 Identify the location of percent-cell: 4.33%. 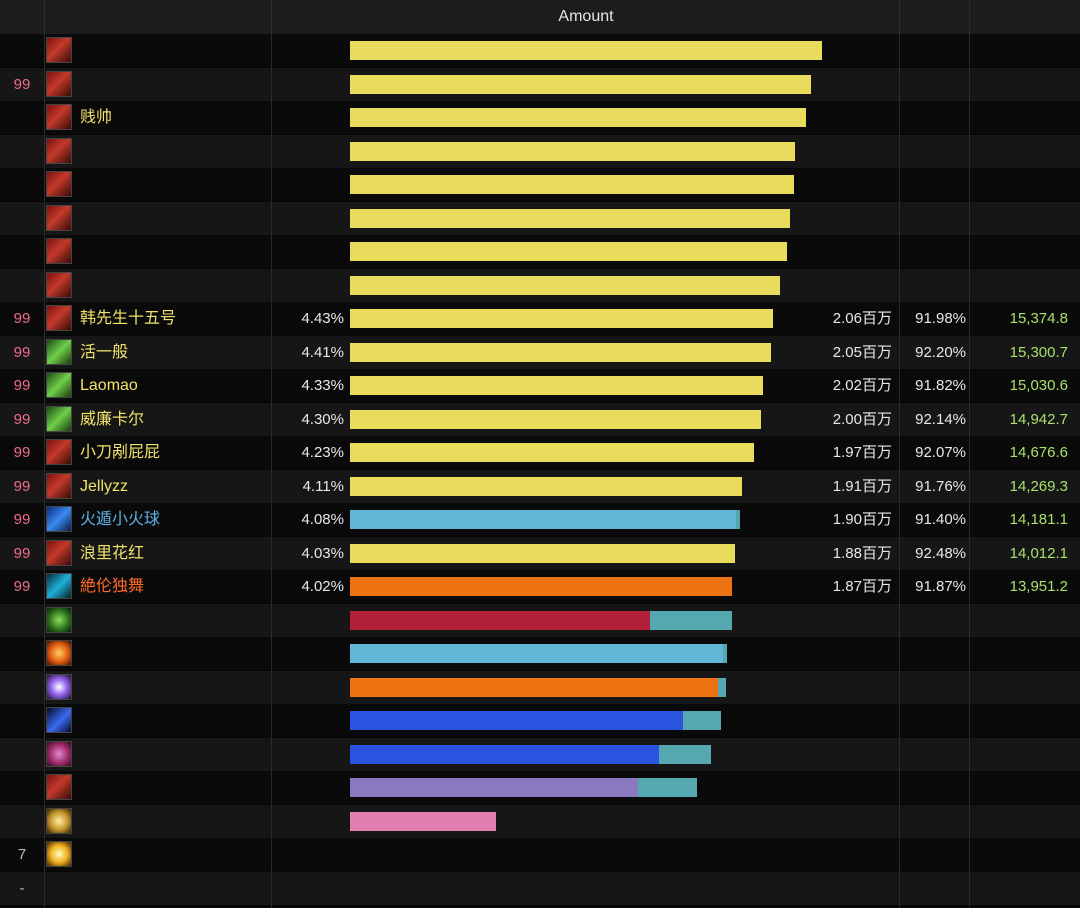
(322, 385).